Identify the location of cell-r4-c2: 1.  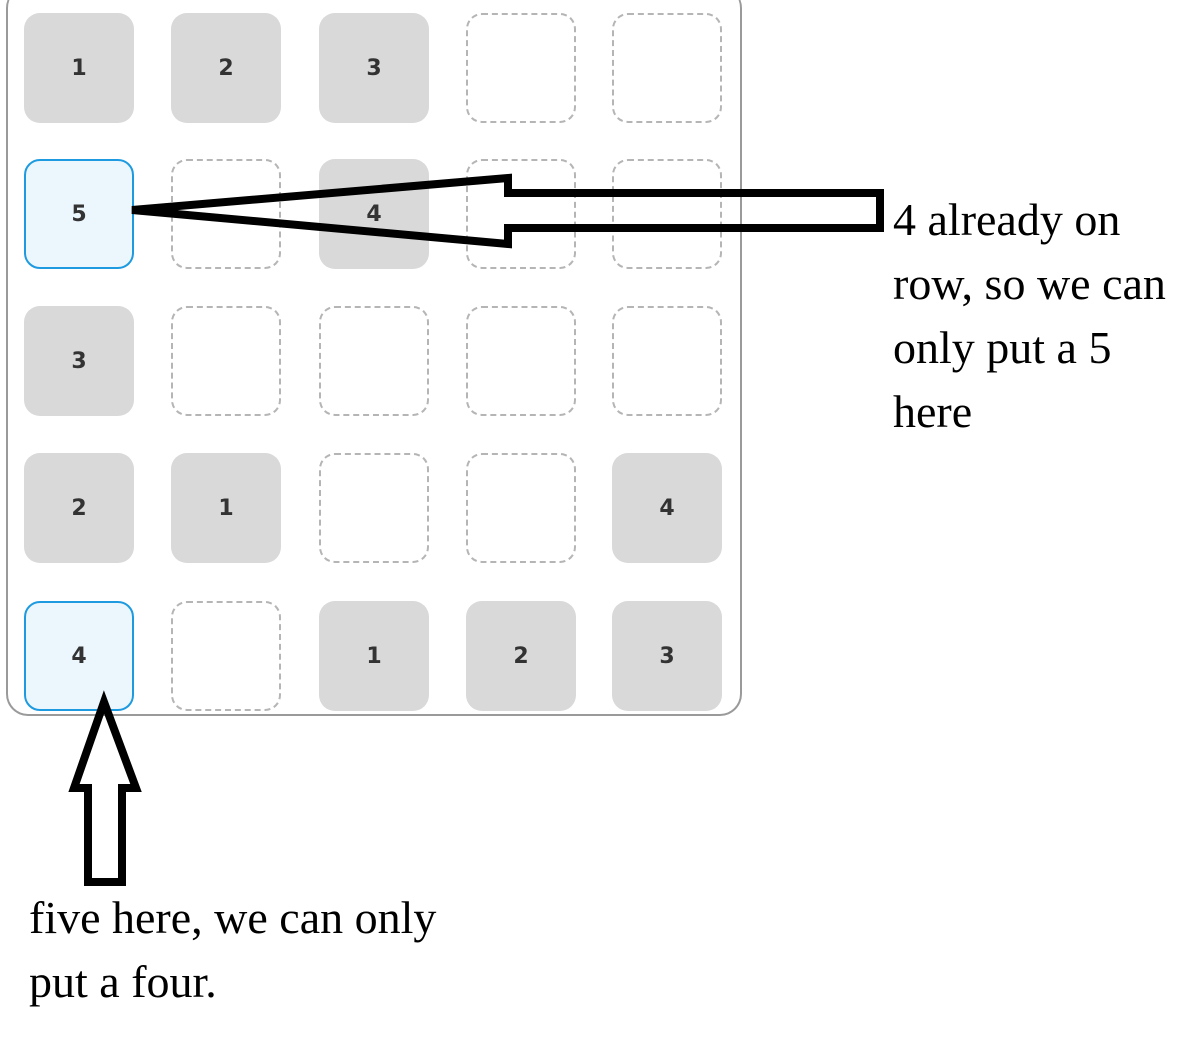
(226, 508).